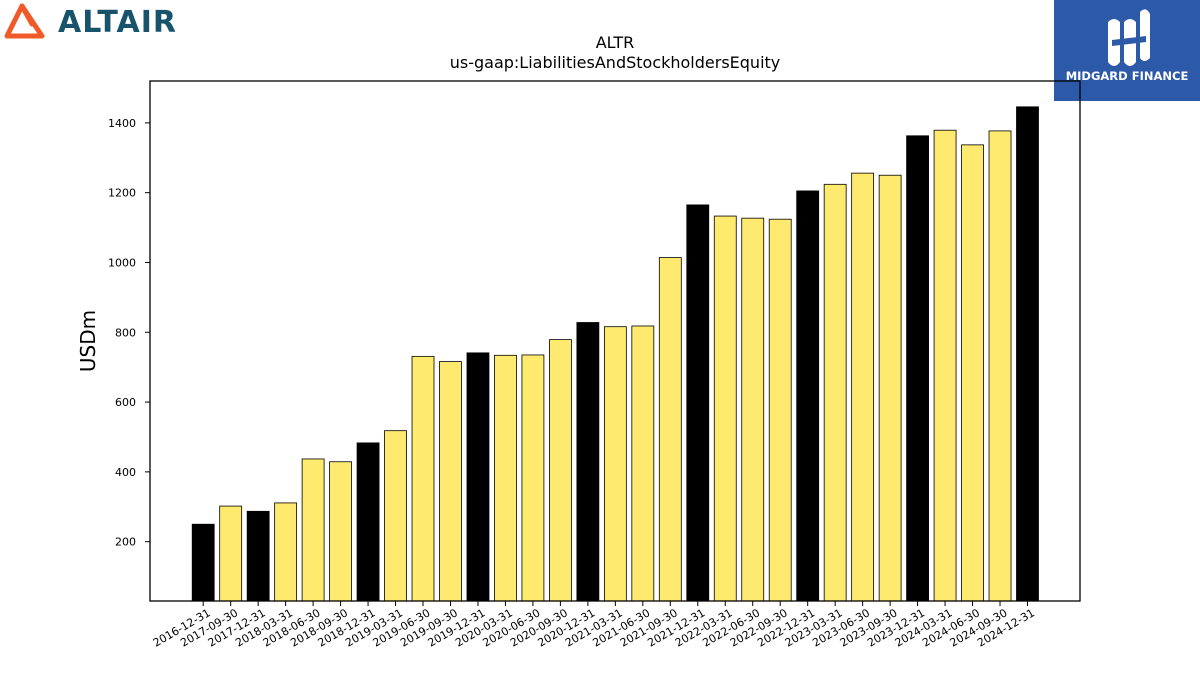 The image size is (1200, 675). Describe the element at coordinates (125, 332) in the screenshot. I see `y-tick-label: 800` at that location.